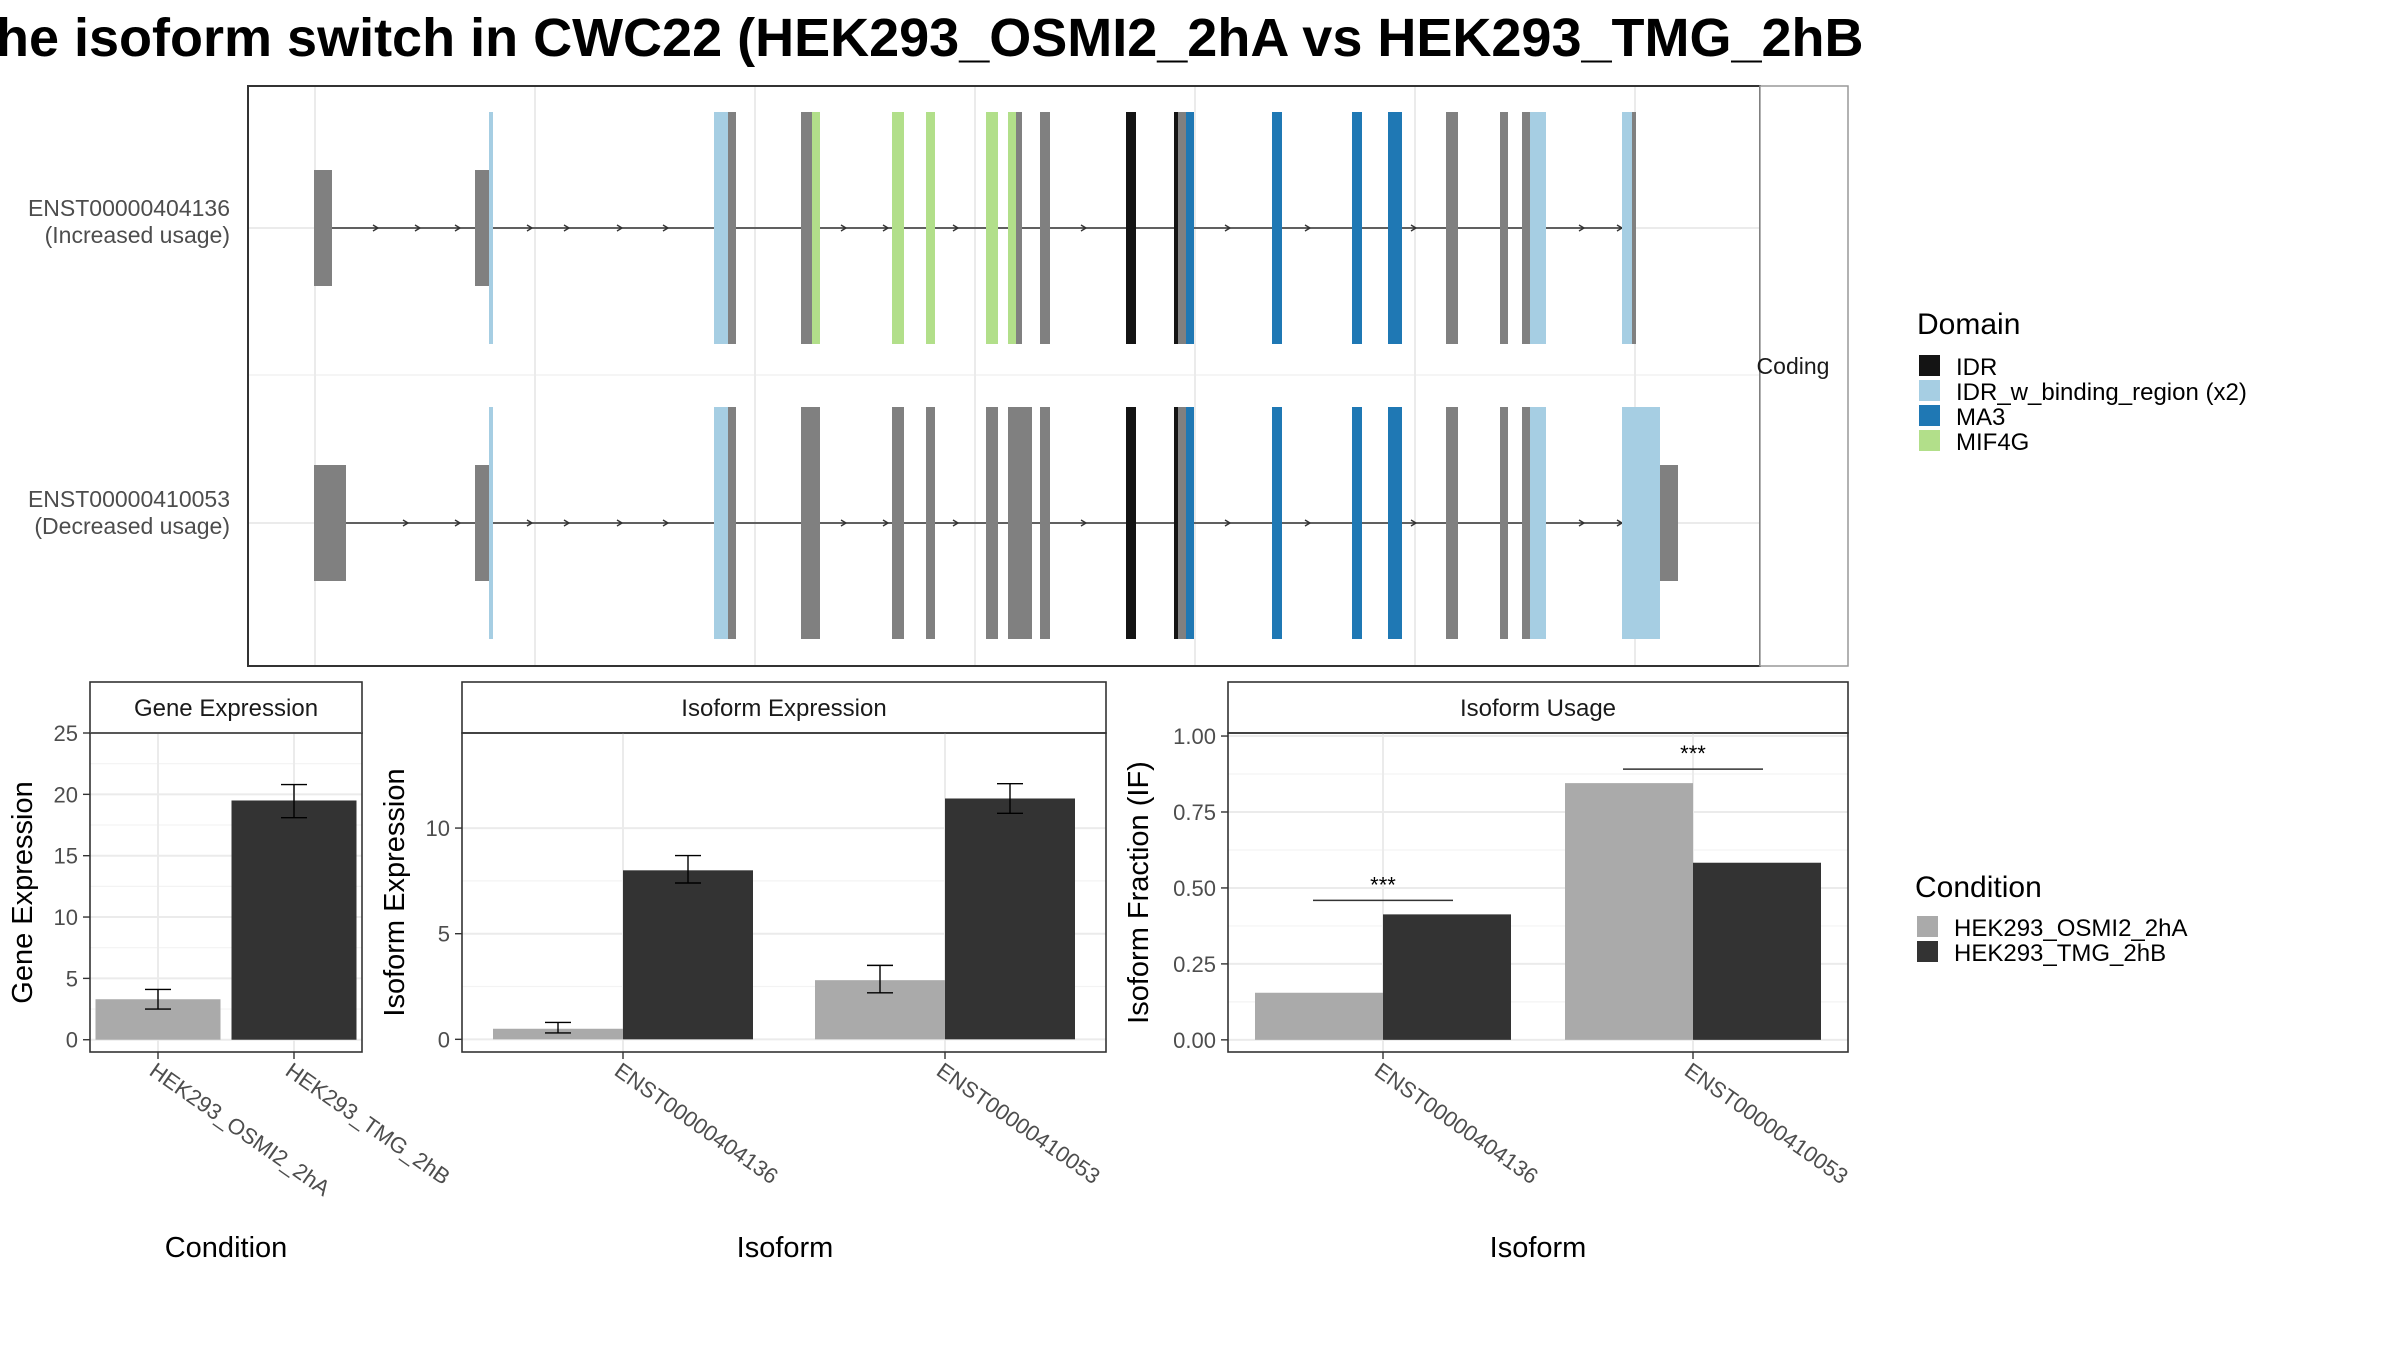 The height and width of the screenshot is (1350, 2400). I want to click on chart-strip-title: Isoform Usage, so click(1538, 708).